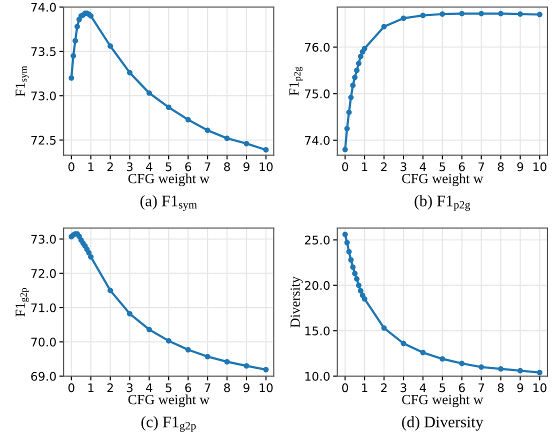  What do you see at coordinates (43, 273) in the screenshot?
I see `y-tick-label: 72.0` at bounding box center [43, 273].